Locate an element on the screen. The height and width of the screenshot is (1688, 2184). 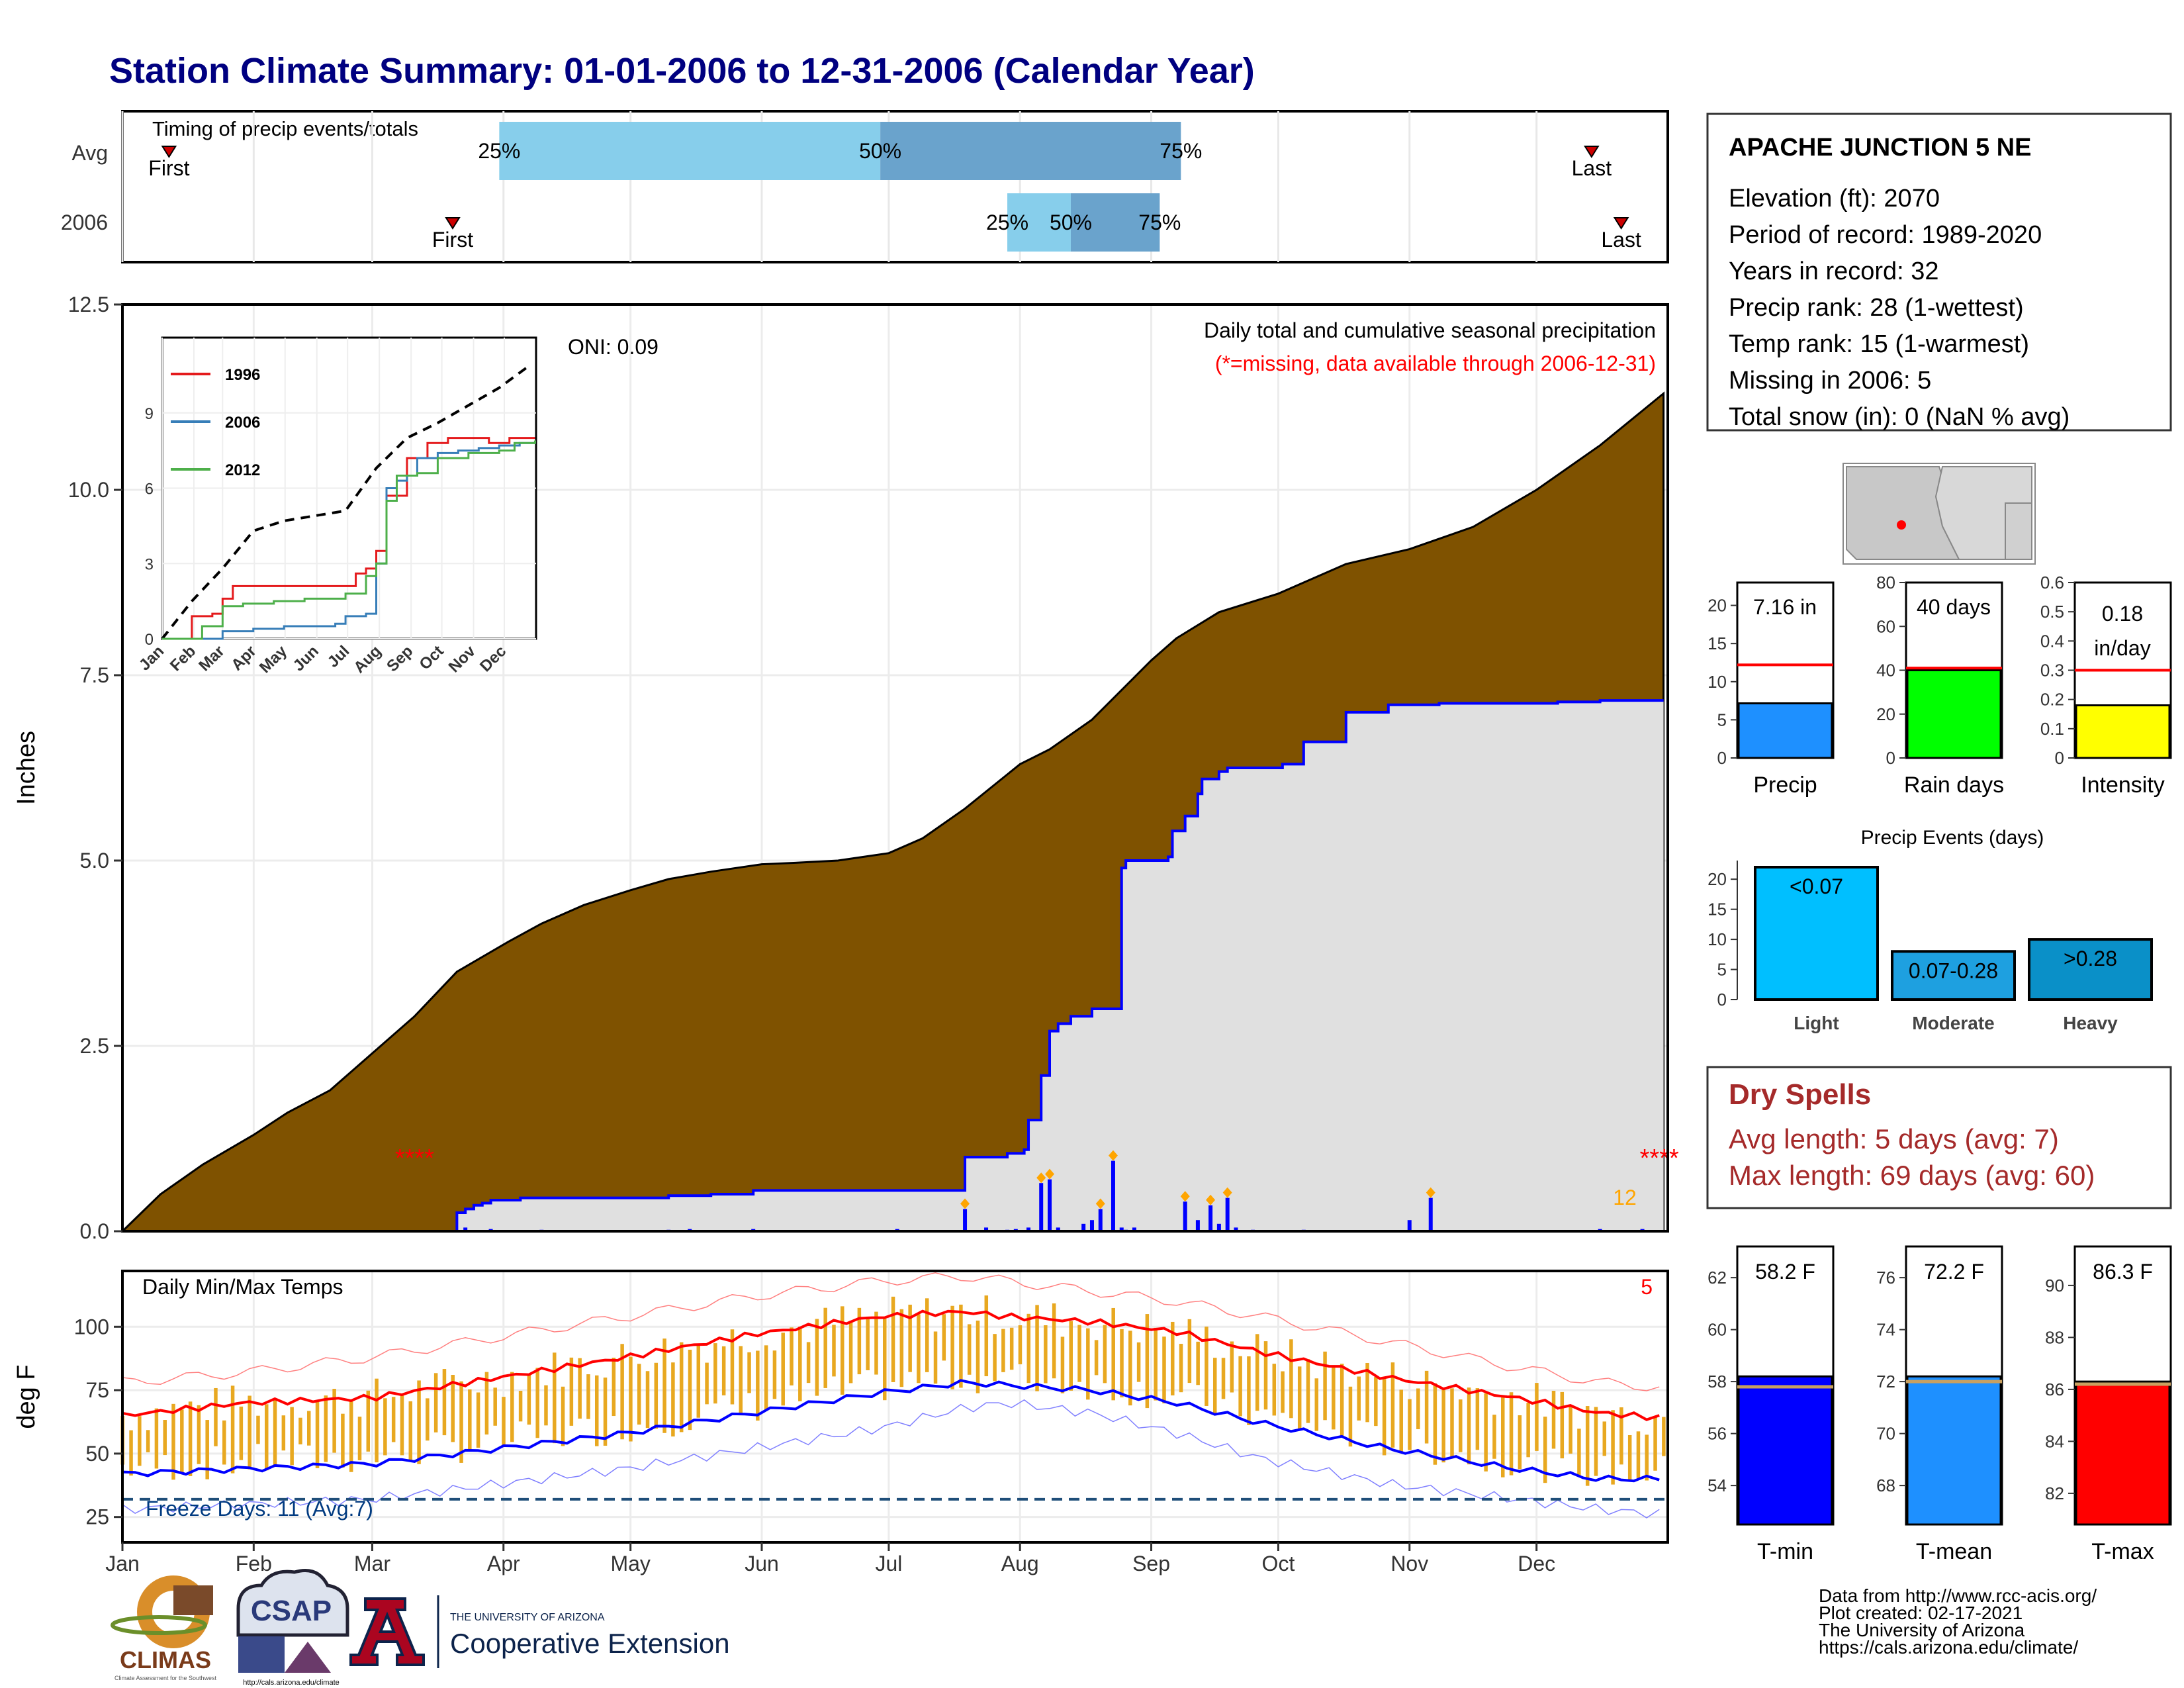
precip-ytick-label-0: 0.0 is located at coordinates (95, 1231).